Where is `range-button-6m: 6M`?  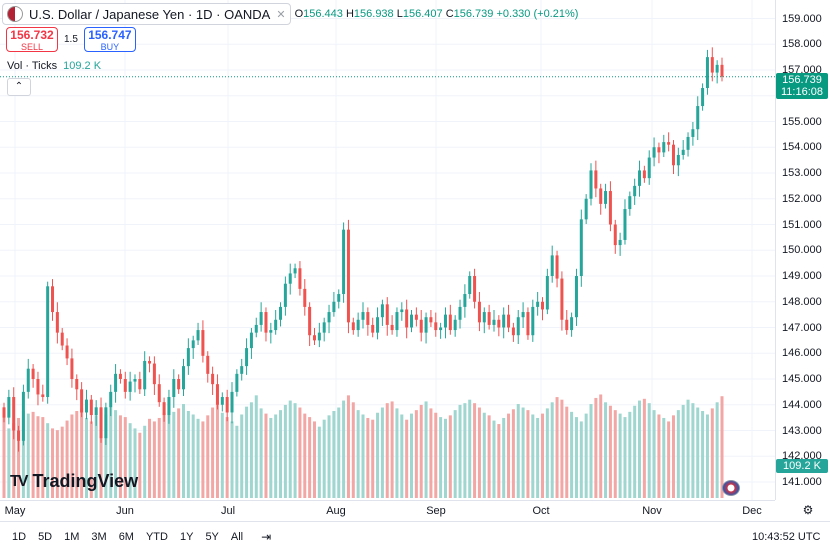
range-button-6m: 6M is located at coordinates (126, 536).